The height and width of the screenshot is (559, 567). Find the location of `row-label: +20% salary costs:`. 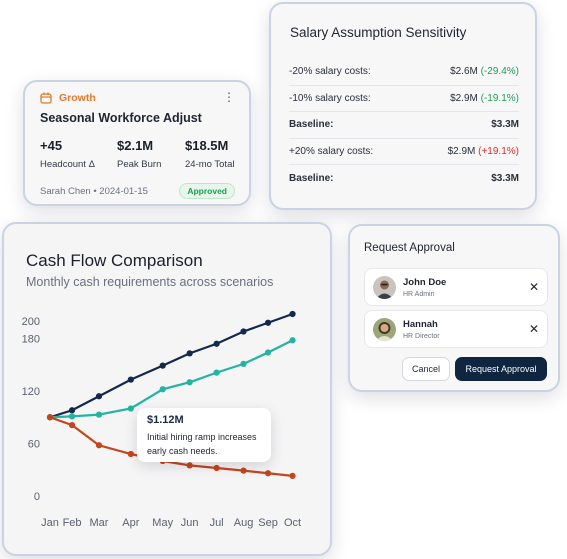

row-label: +20% salary costs: is located at coordinates (331, 152).